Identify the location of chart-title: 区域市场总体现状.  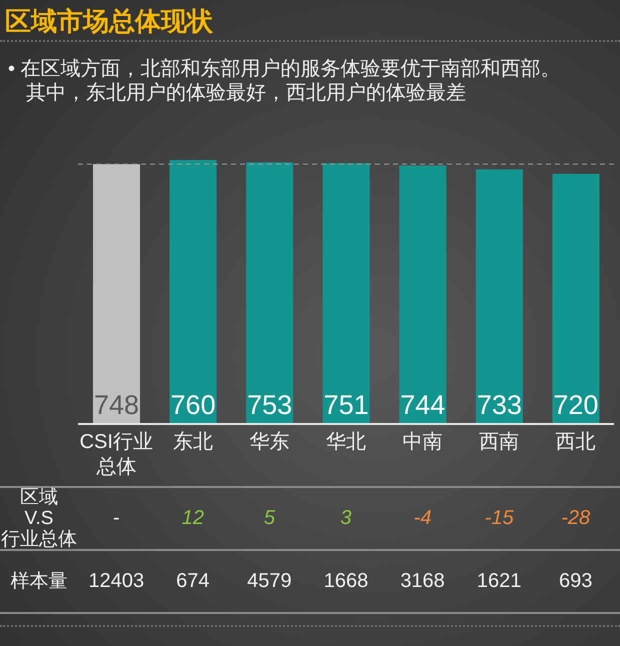
(310, 21).